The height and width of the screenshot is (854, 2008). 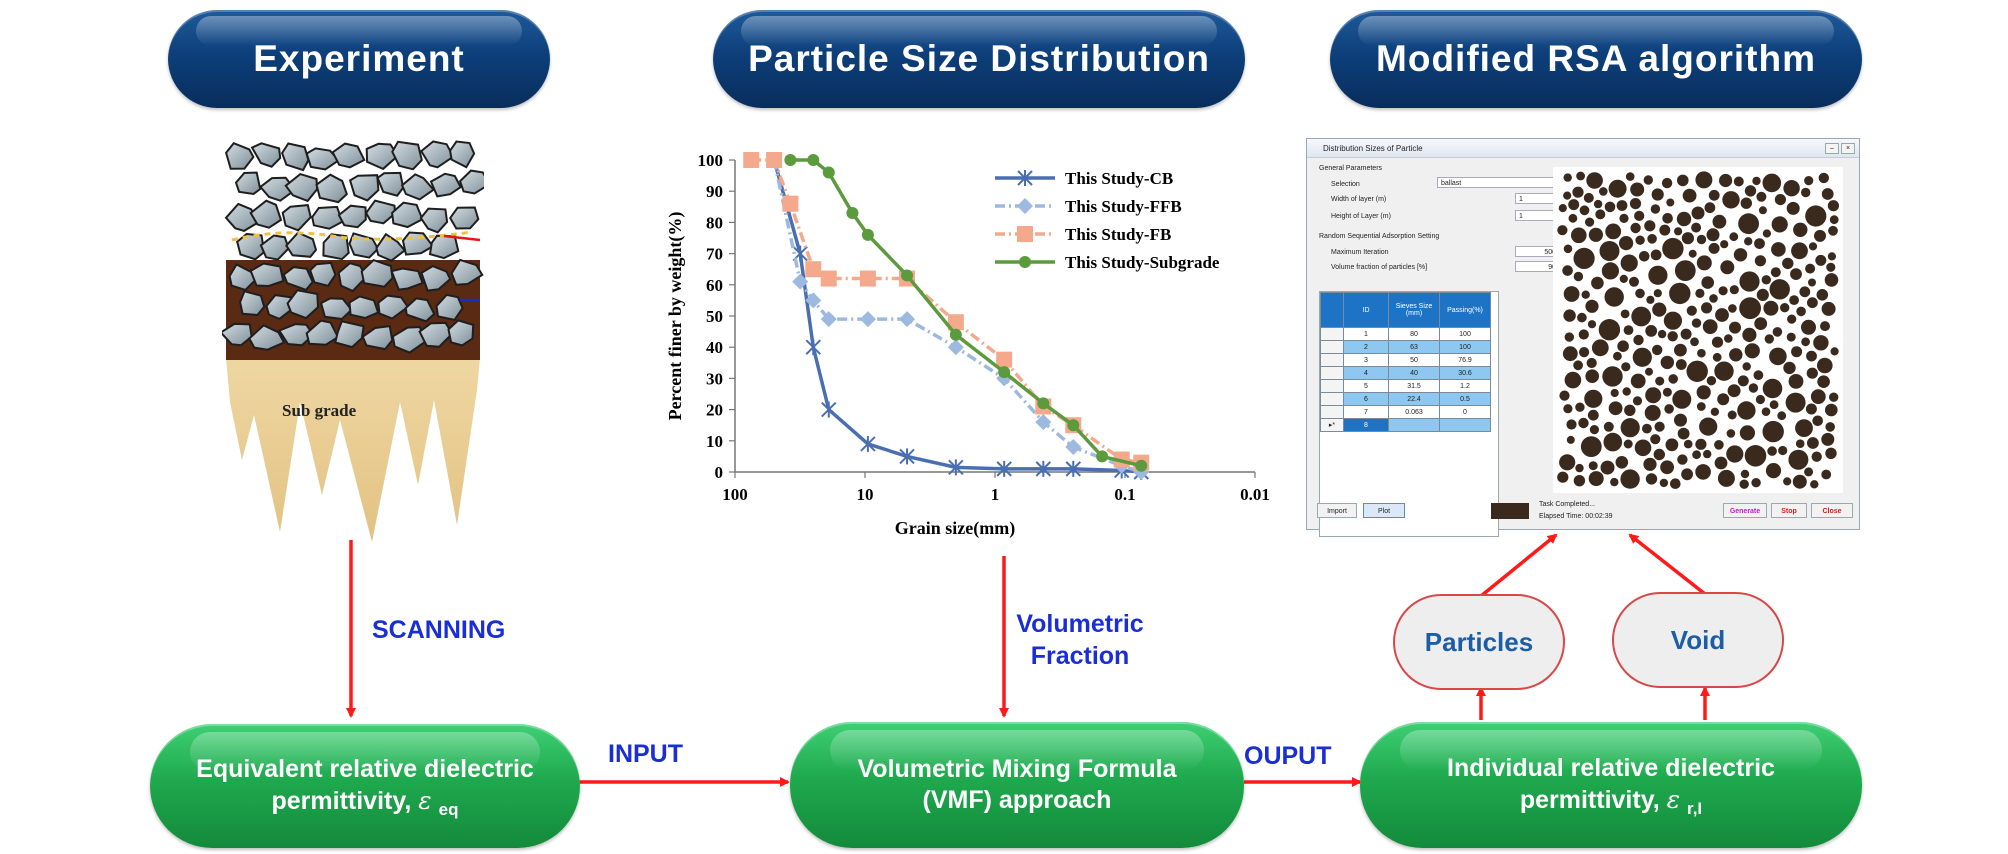 What do you see at coordinates (1119, 178) in the screenshot?
I see `legend-entry: This Study-CB` at bounding box center [1119, 178].